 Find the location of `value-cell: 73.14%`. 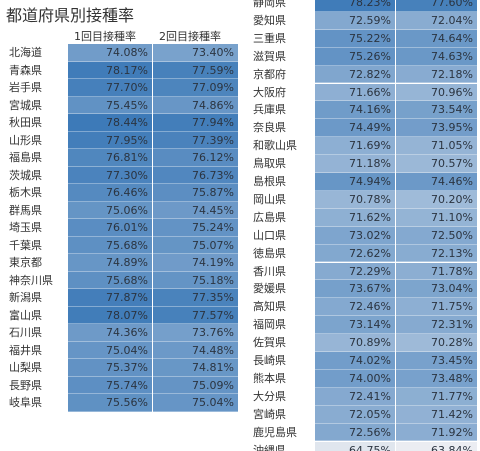

value-cell: 73.14% is located at coordinates (355, 325).